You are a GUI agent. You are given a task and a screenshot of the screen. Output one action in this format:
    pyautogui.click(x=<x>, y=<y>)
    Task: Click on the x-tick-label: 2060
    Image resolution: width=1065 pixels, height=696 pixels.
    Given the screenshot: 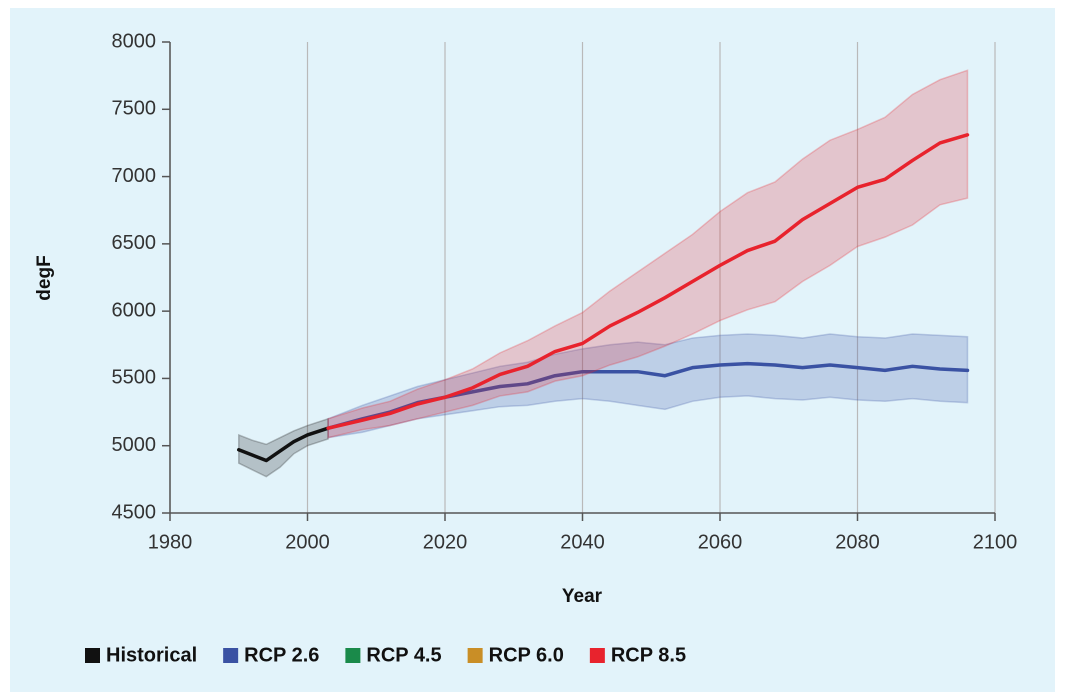 What is the action you would take?
    pyautogui.click(x=720, y=542)
    